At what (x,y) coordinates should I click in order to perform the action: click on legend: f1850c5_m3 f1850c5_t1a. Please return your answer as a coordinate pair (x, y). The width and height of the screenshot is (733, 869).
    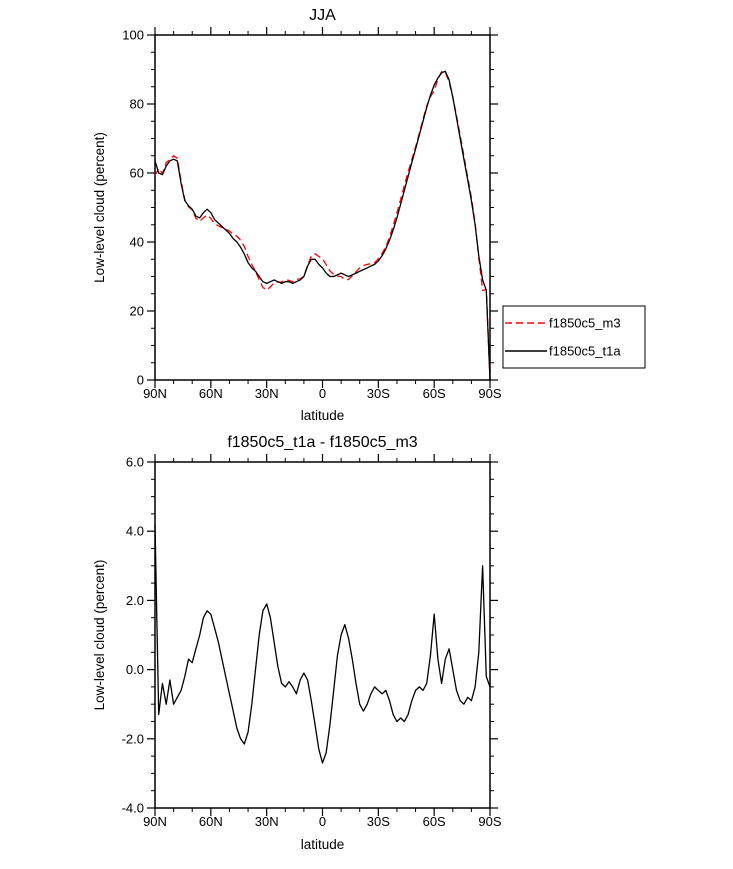
    Looking at the image, I should click on (574, 337).